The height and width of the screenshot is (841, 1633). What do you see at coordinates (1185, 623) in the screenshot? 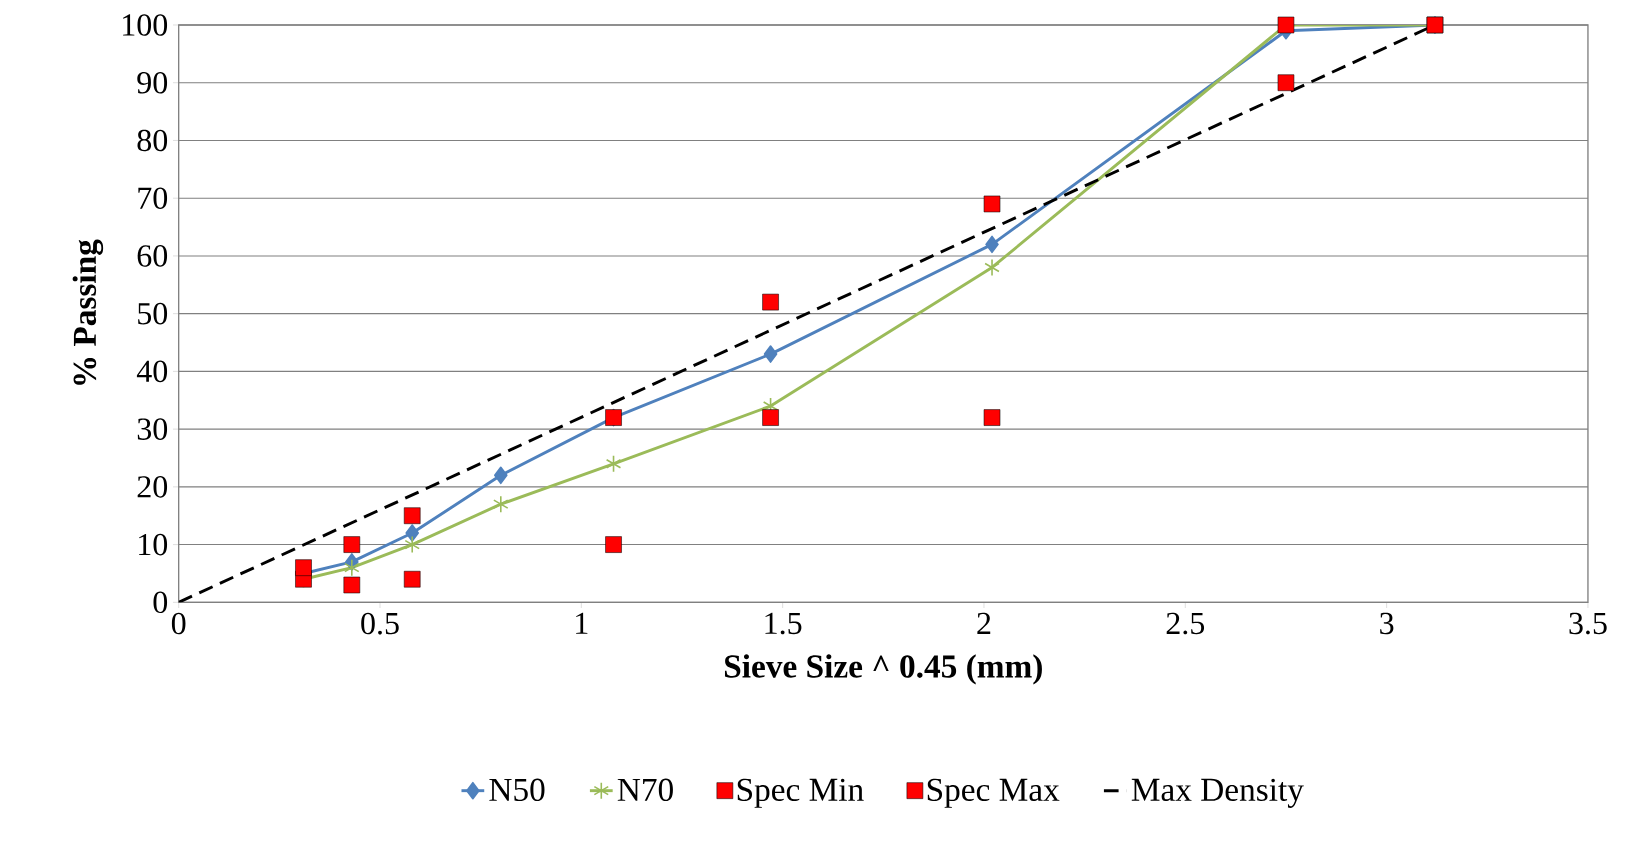
I see `x-tick-label: 2.5` at bounding box center [1185, 623].